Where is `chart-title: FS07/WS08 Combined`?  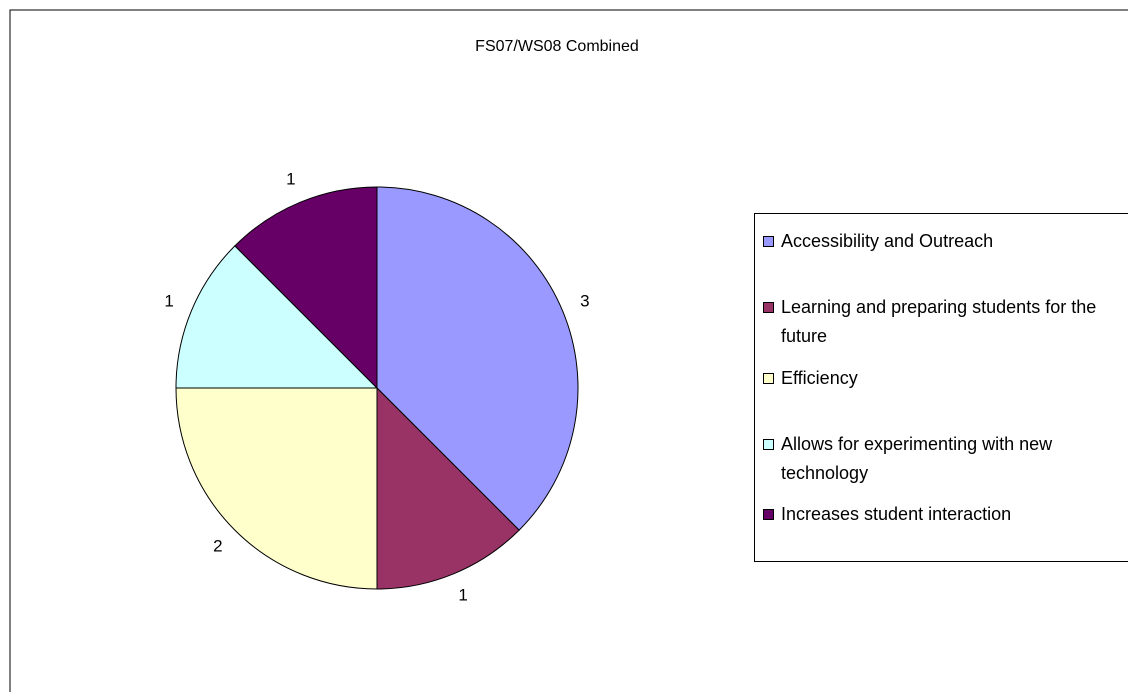
chart-title: FS07/WS08 Combined is located at coordinates (557, 46).